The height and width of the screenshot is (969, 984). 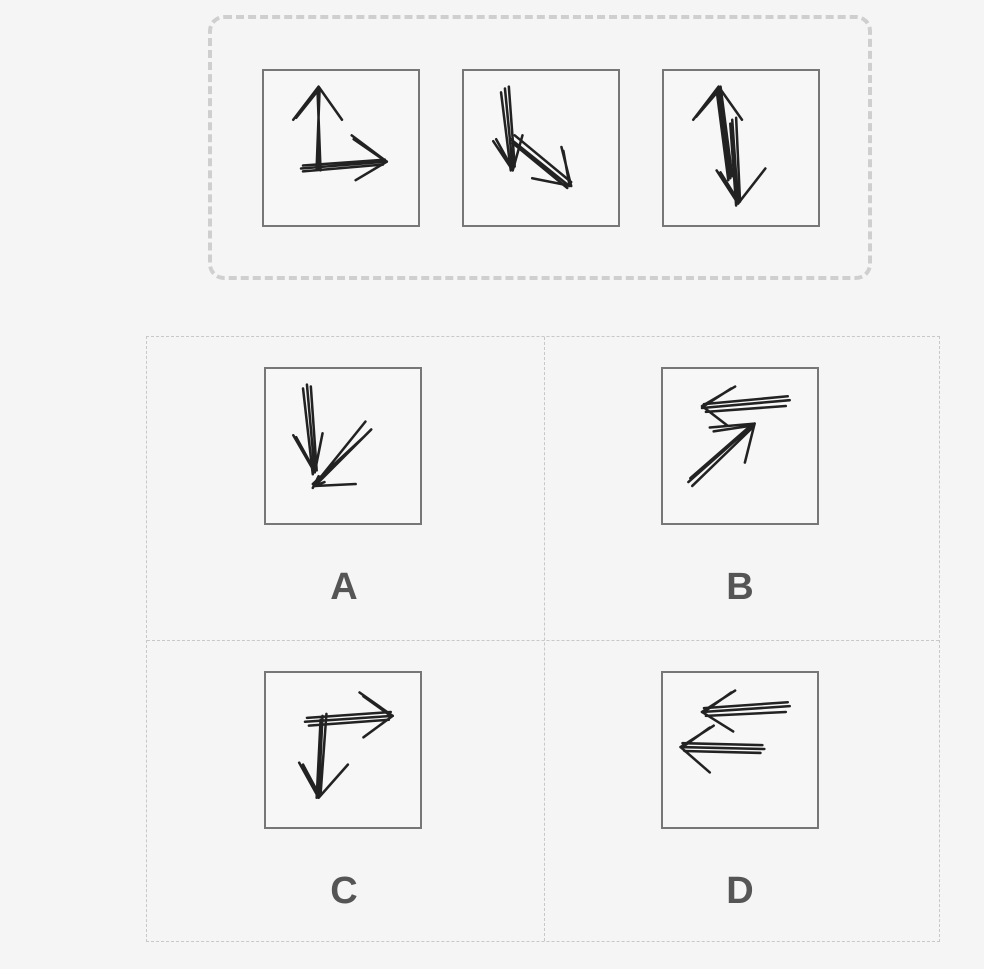 I want to click on right-and-down-arrows-icon, so click(x=345, y=745).